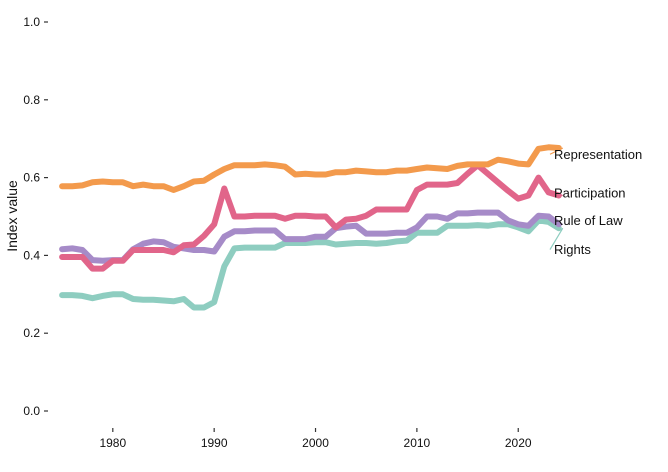  What do you see at coordinates (518, 443) in the screenshot?
I see `x-tick-label: 2020` at bounding box center [518, 443].